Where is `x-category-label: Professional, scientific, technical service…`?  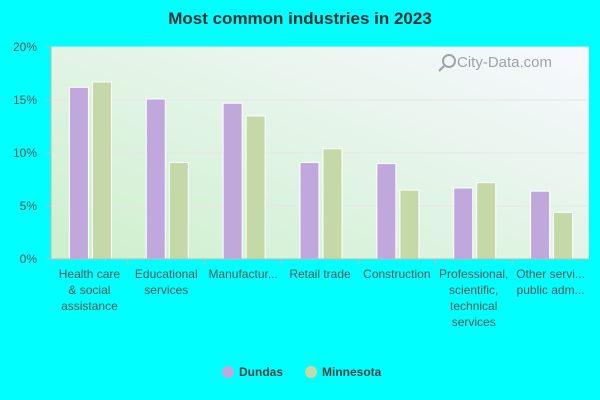
x-category-label: Professional, scientific, technical service… is located at coordinates (473, 298).